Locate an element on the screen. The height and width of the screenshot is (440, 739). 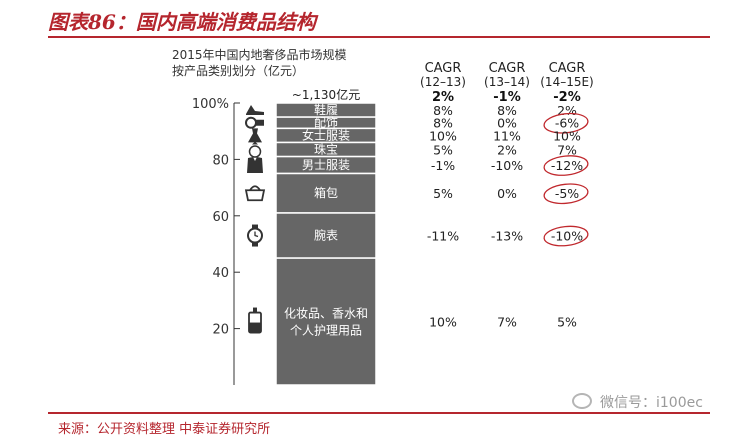
cagr-value: -12% is located at coordinates (567, 165).